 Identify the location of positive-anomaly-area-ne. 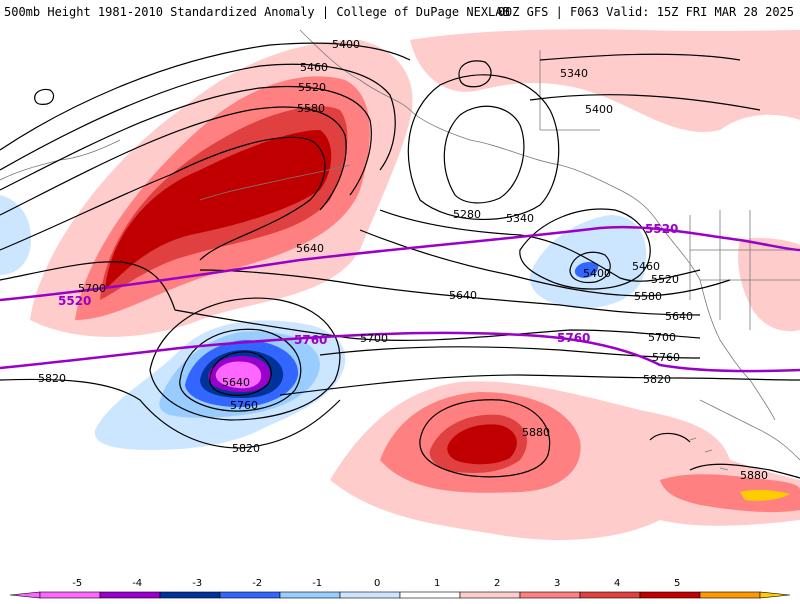
(605, 80).